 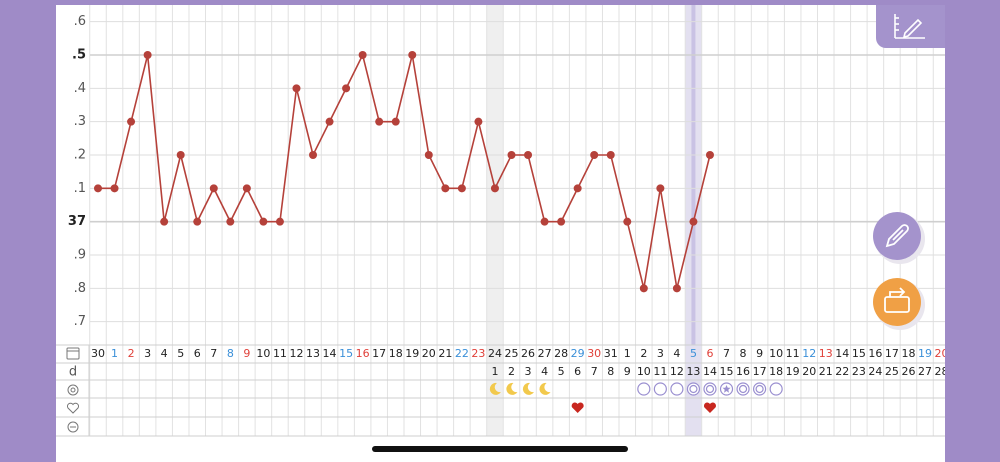 What do you see at coordinates (972, 231) in the screenshot?
I see `right-bar` at bounding box center [972, 231].